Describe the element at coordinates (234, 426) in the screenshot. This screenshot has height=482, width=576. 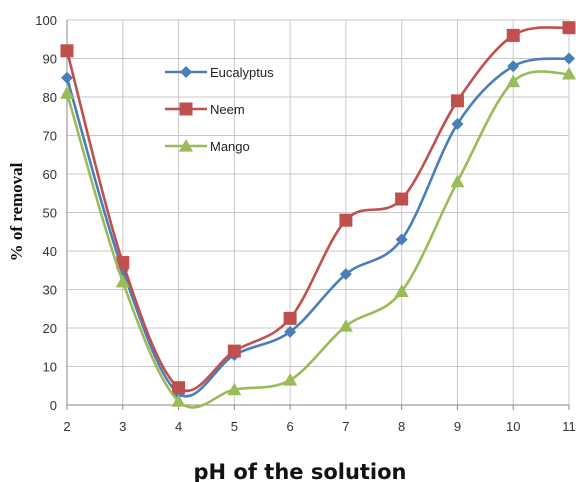
I see `x-tick-label: 5` at that location.